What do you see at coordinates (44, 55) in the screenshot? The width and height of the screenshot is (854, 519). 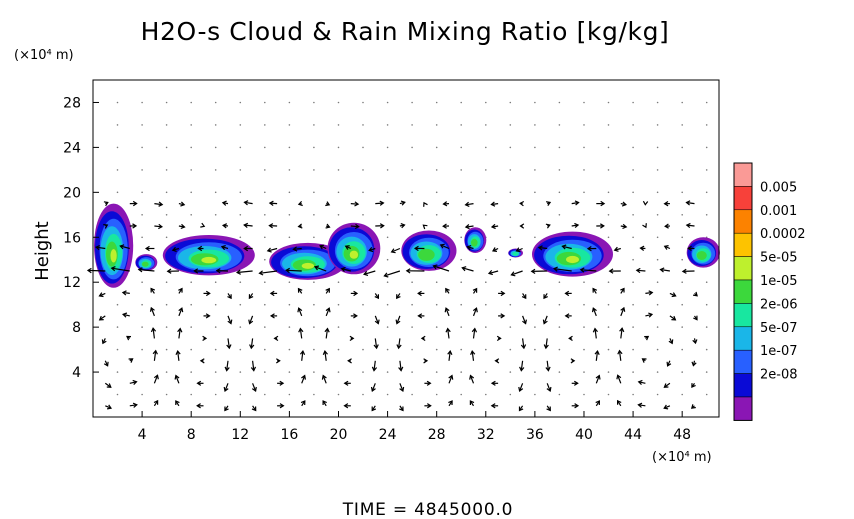 I see `y-axis-unit-label: (×10⁴ m)` at bounding box center [44, 55].